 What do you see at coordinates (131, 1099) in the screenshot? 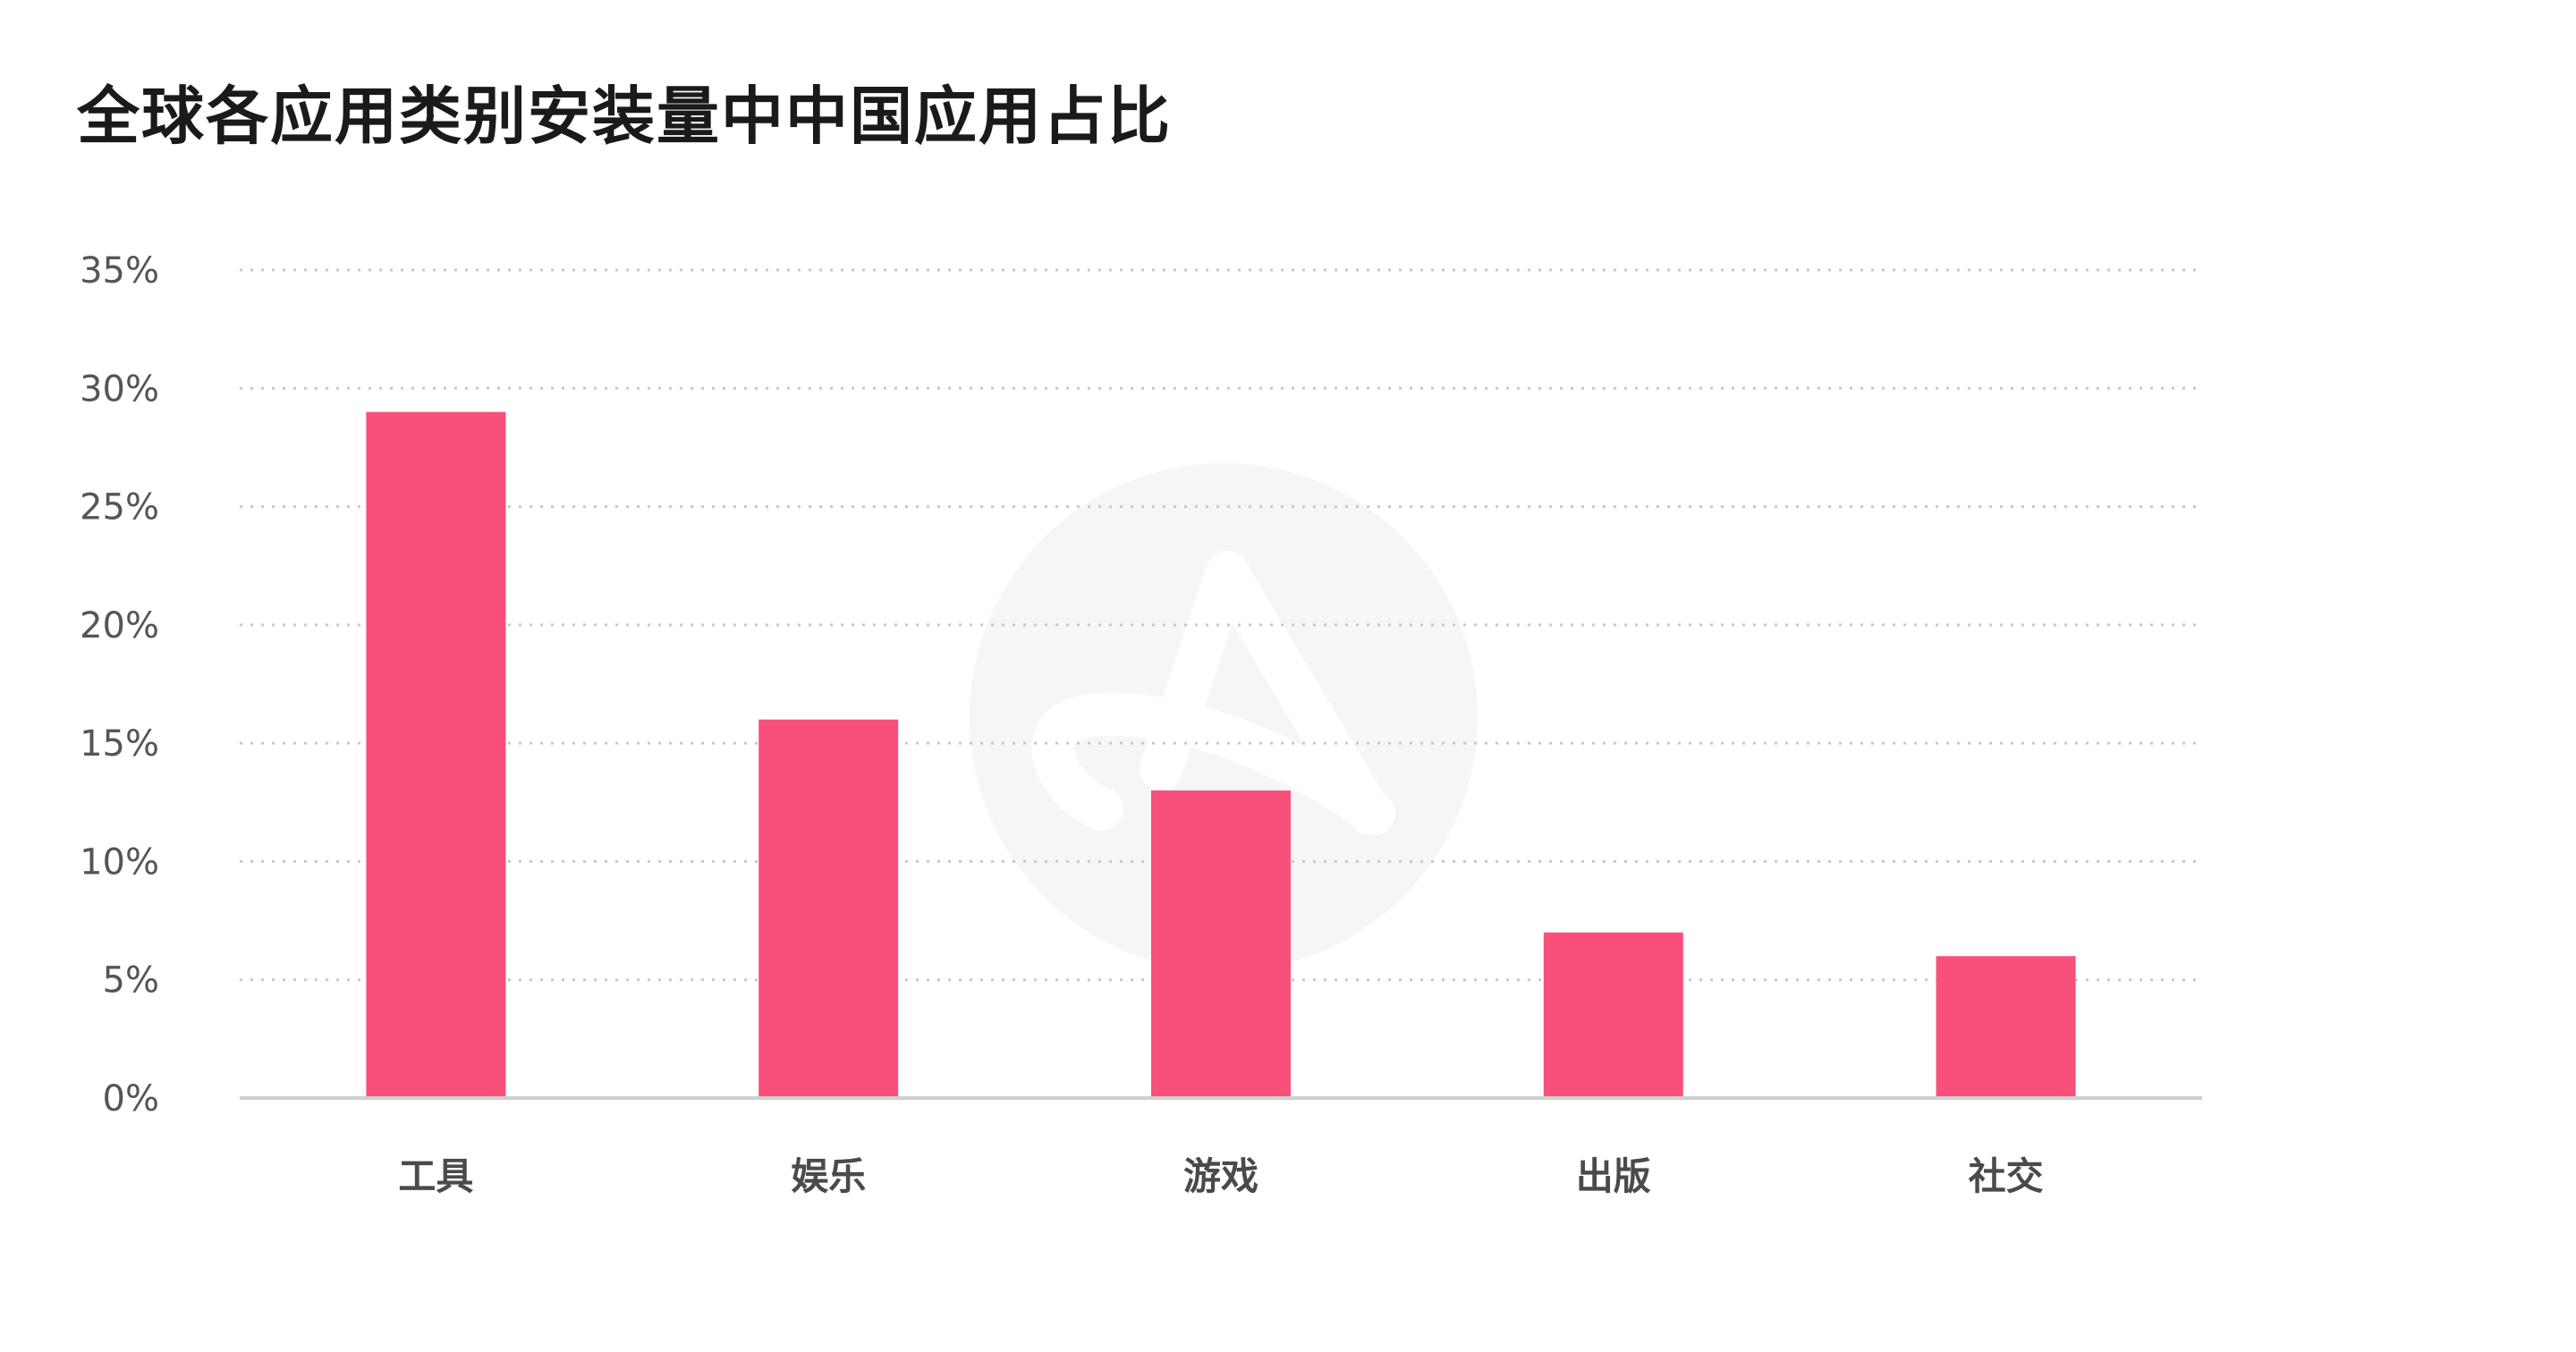
I see `y-tick-label: 0%` at bounding box center [131, 1099].